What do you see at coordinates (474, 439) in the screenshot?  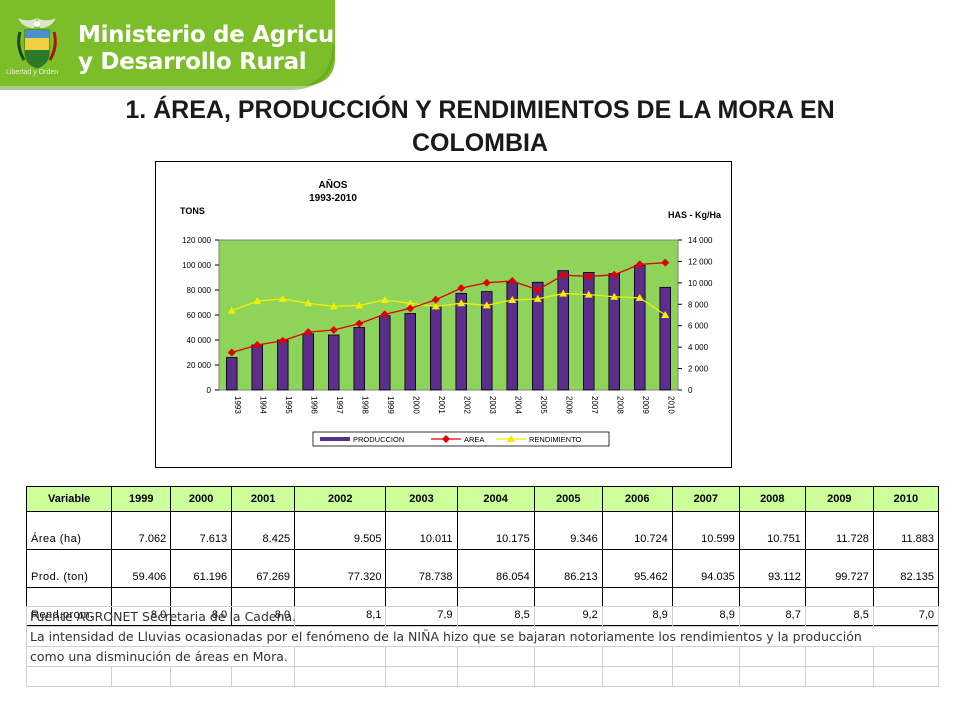 I see `legend-label-area: AREA` at bounding box center [474, 439].